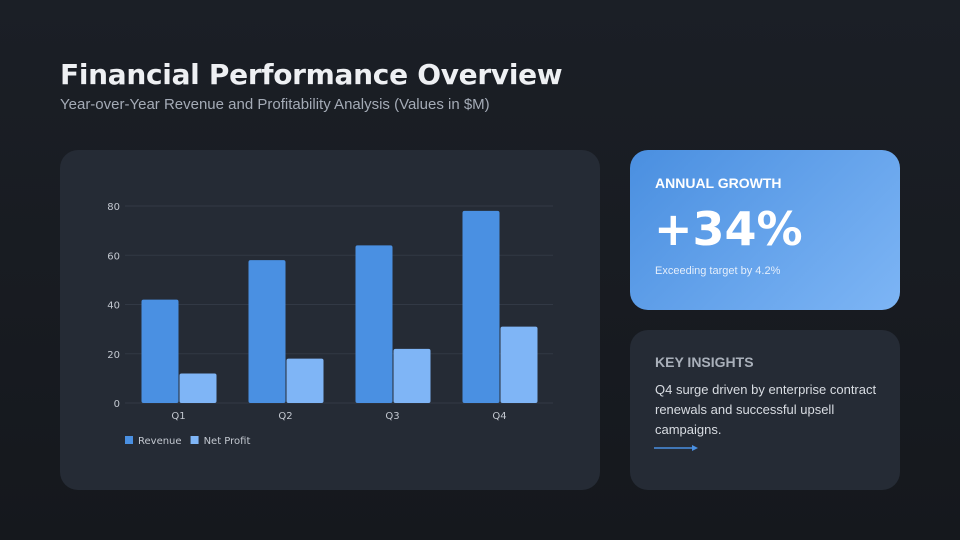 Image resolution: width=960 pixels, height=540 pixels. Describe the element at coordinates (392, 416) in the screenshot. I see `x-tick-label: Q3` at that location.